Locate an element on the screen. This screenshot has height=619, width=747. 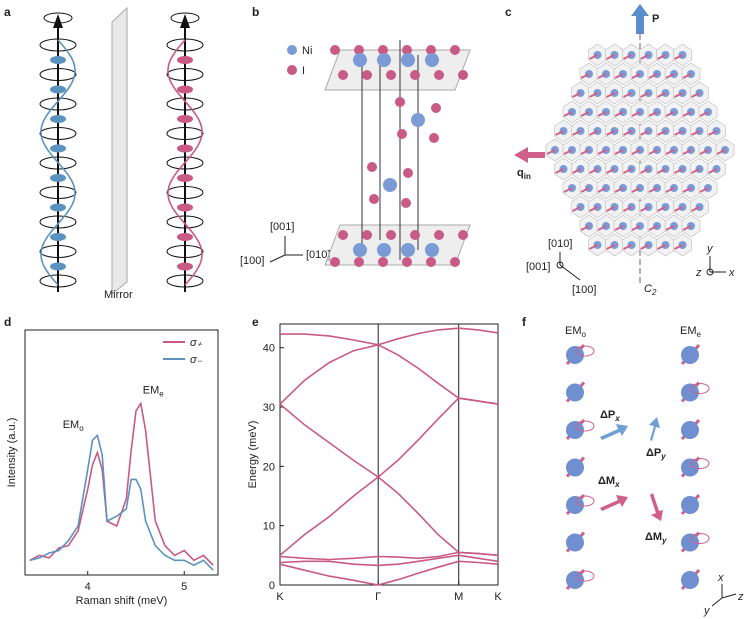
legend-label: Ni is located at coordinates (307, 51).